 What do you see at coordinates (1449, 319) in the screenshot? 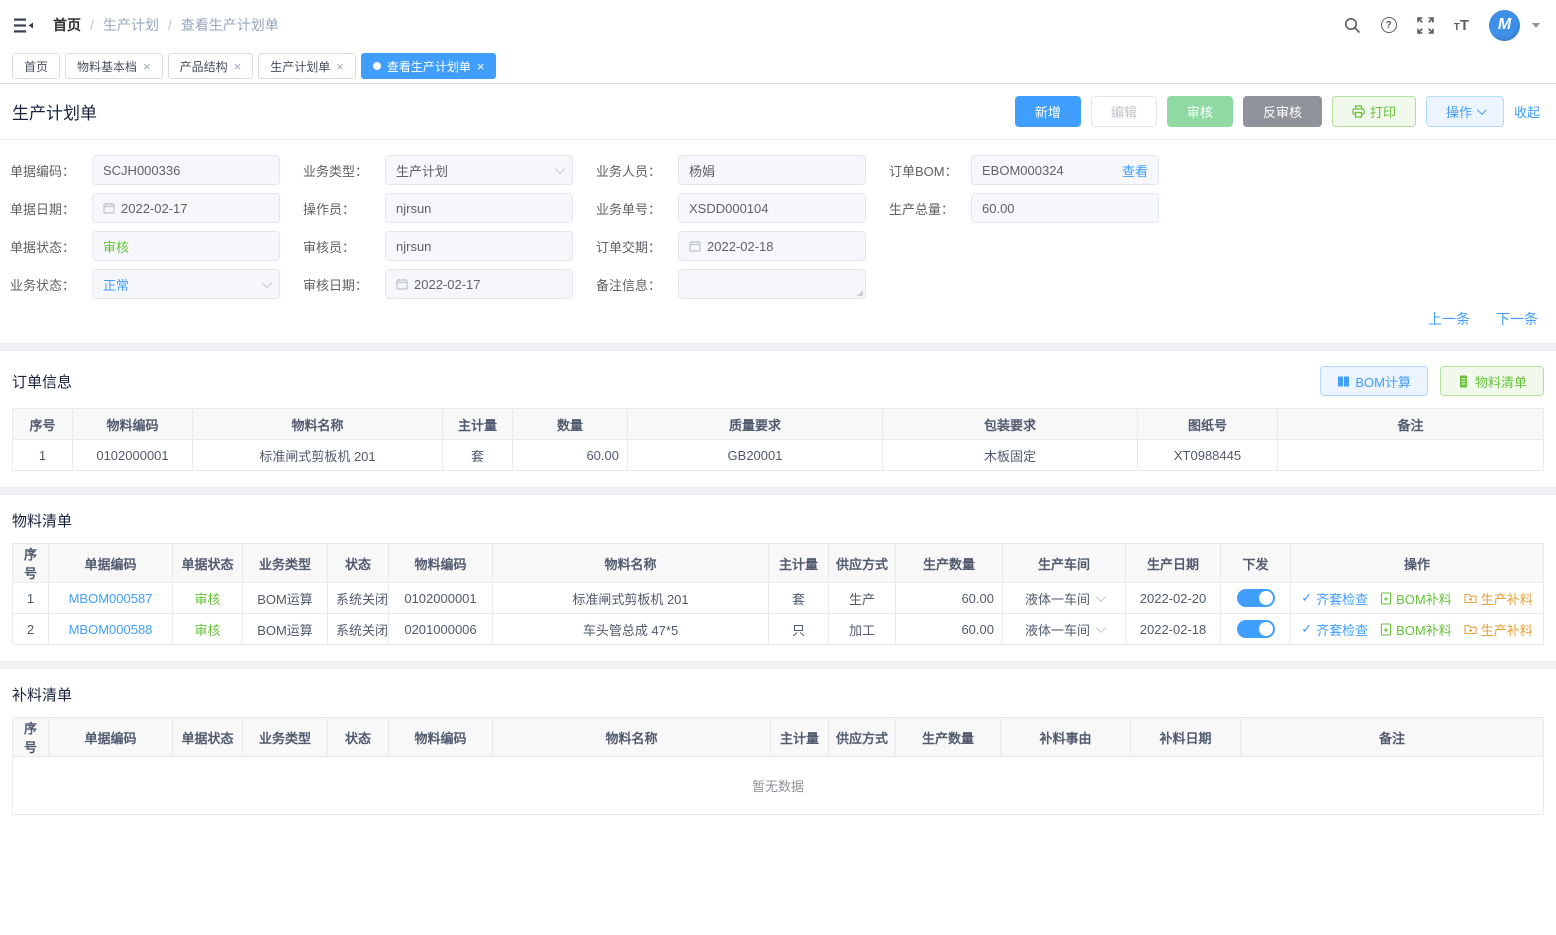
I see `prev-record-link: 上一条` at bounding box center [1449, 319].